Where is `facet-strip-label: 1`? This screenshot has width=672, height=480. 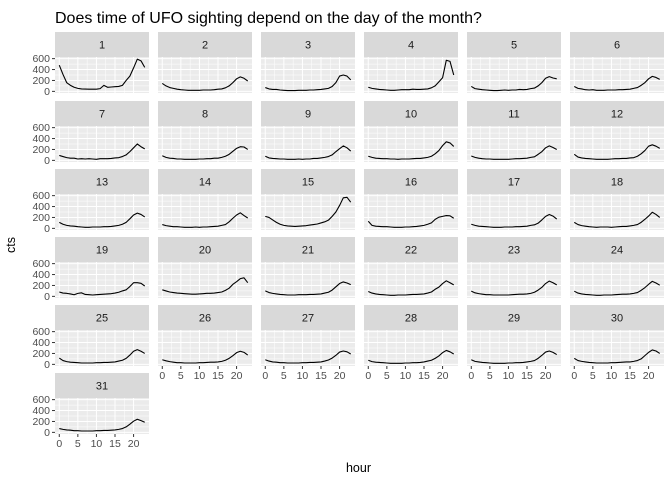
facet-strip-label: 1 is located at coordinates (102, 46).